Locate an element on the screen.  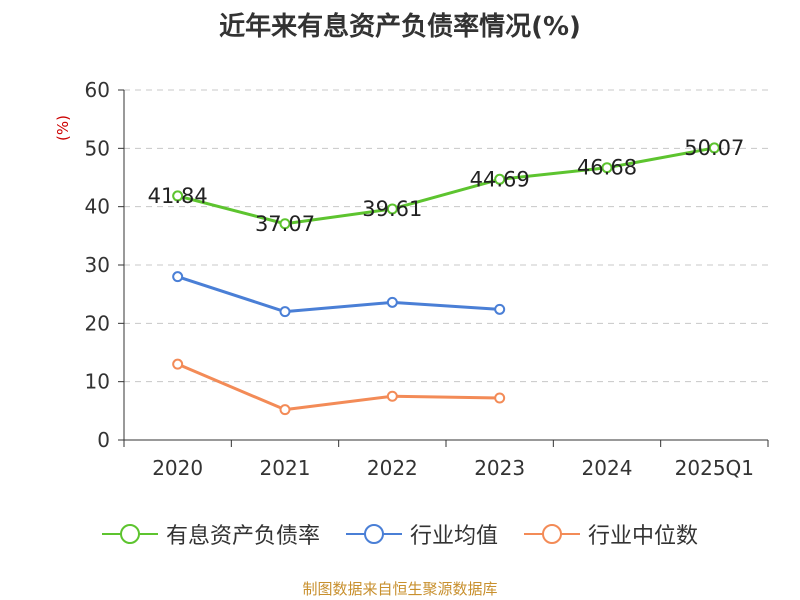
legend-item-industry-average: 行业均值 is located at coordinates (421, 534).